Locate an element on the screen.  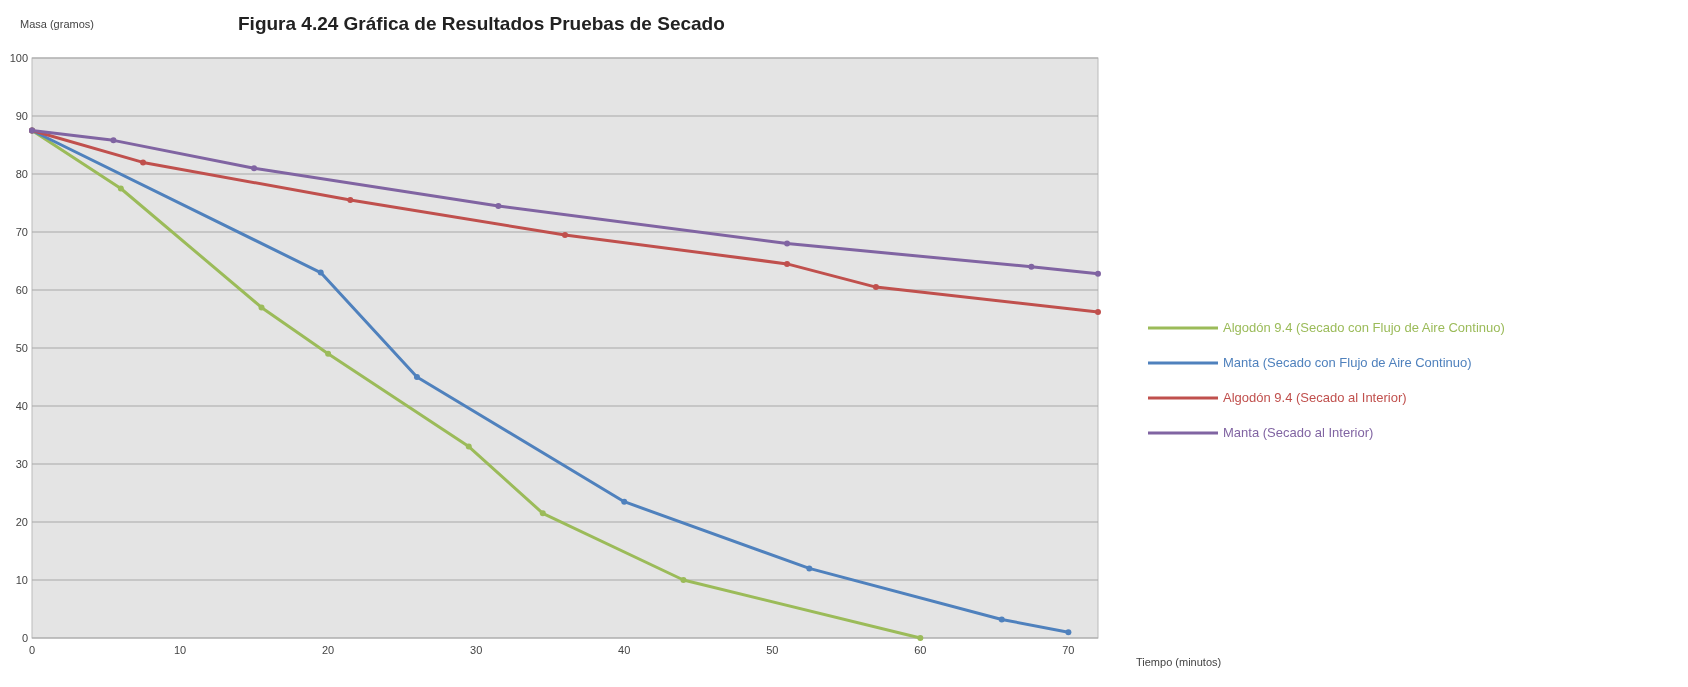
y-tick-label: 70 is located at coordinates (21, 232).